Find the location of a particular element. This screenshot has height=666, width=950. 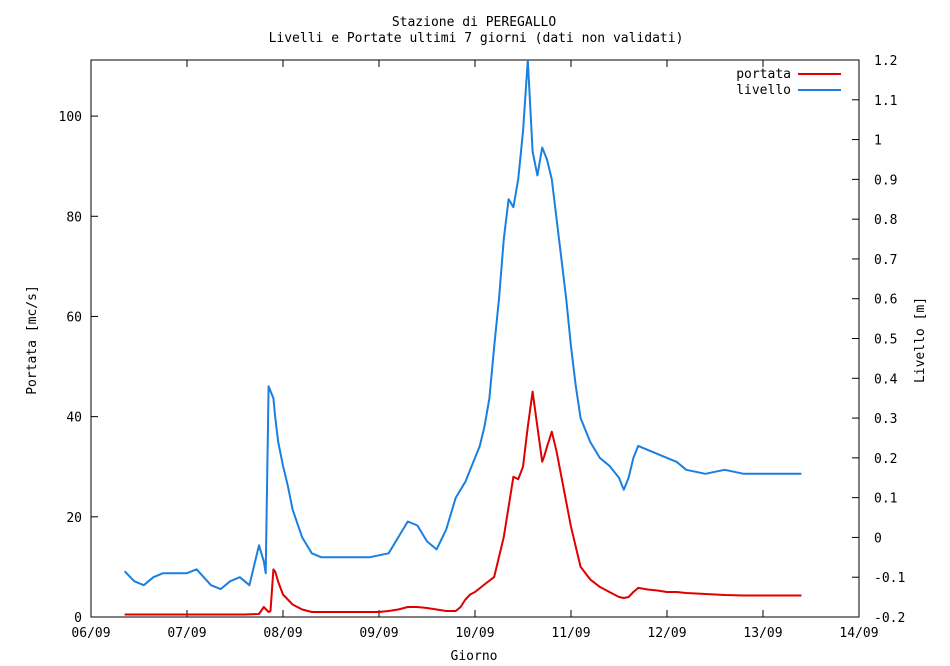

legend-label-portata: portata is located at coordinates (763, 74).